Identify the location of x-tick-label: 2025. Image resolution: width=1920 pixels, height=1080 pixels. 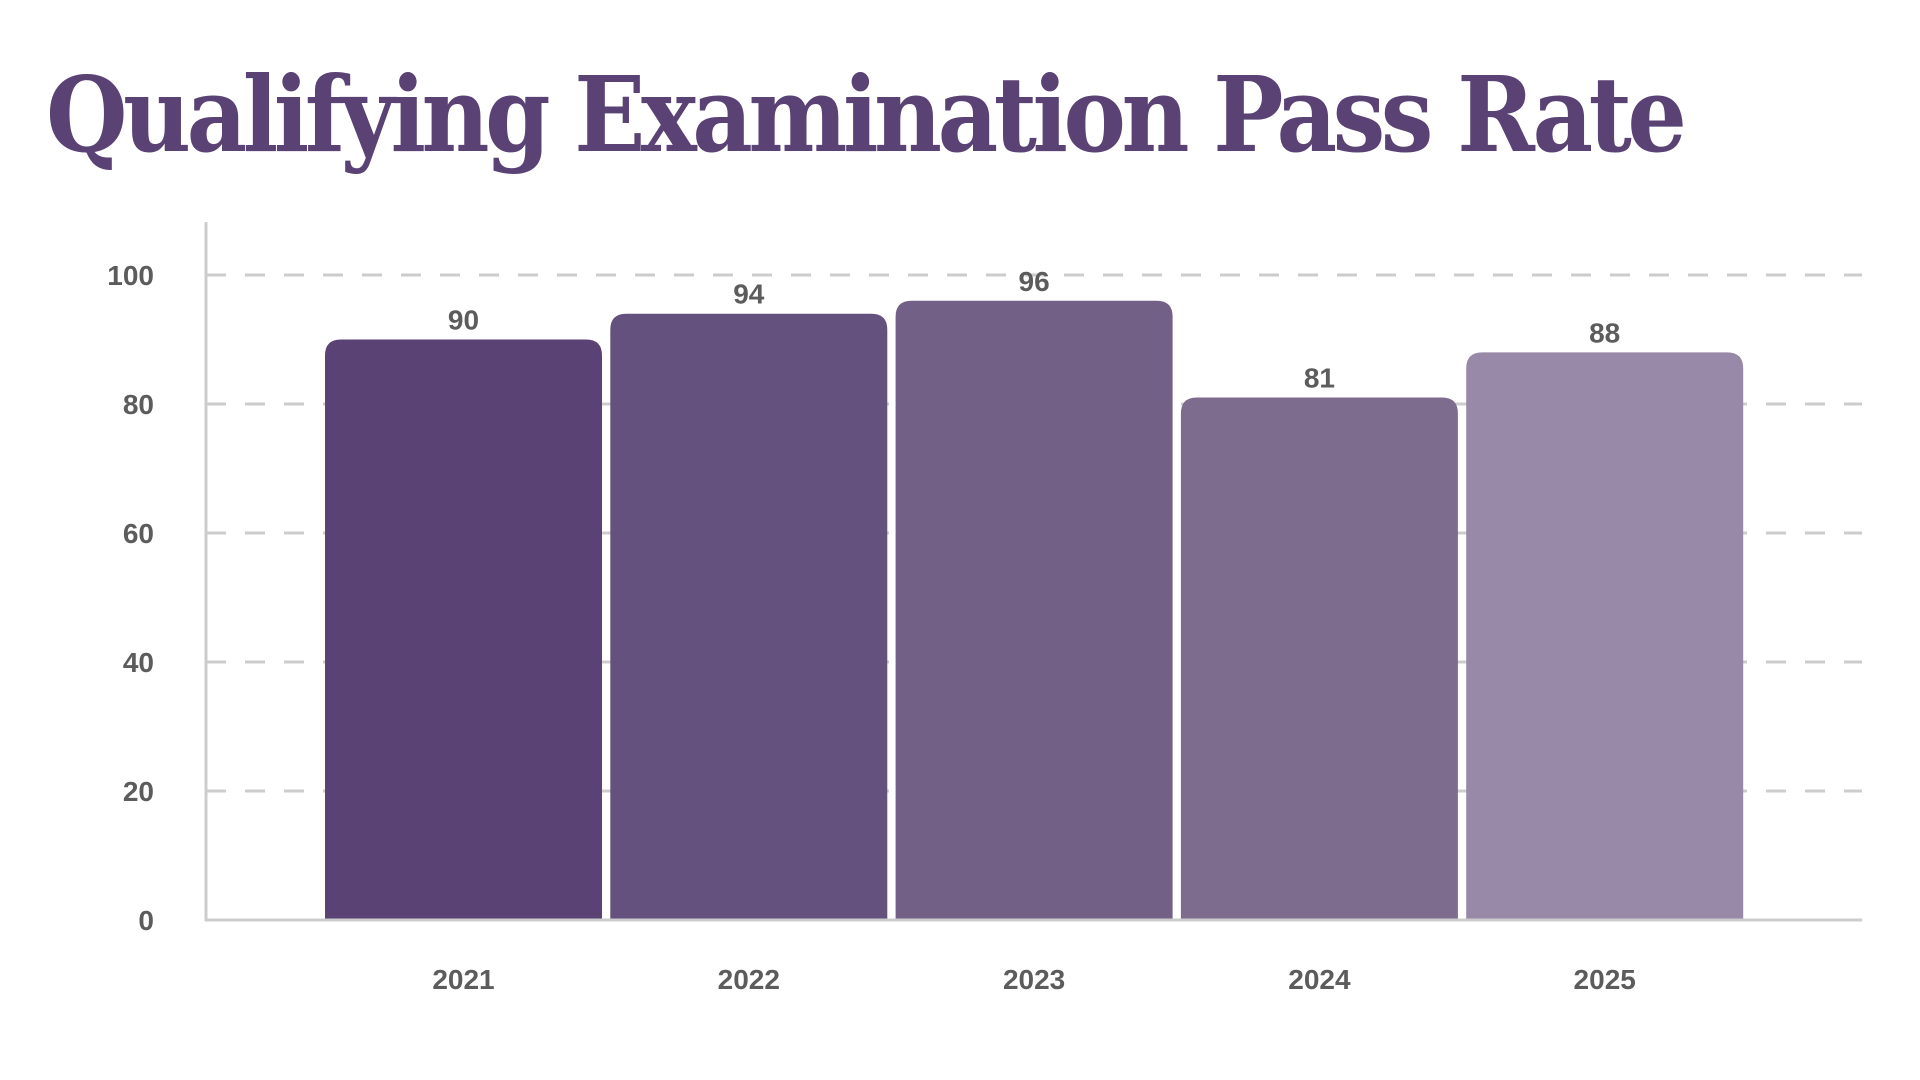
(1605, 979).